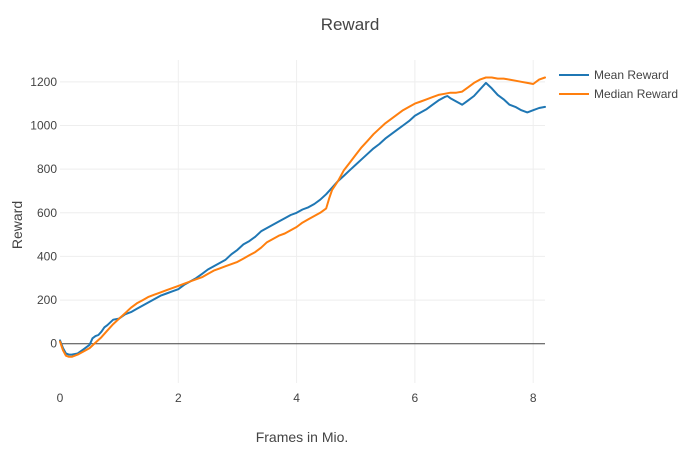  Describe the element at coordinates (618, 84) in the screenshot. I see `legend: Mean Reward Median Reward` at that location.